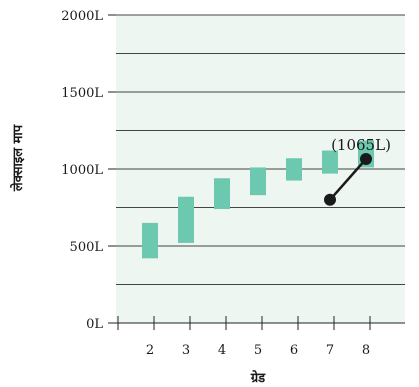 The height and width of the screenshot is (387, 419). Describe the element at coordinates (150, 350) in the screenshot. I see `x-tick-label: 2` at that location.